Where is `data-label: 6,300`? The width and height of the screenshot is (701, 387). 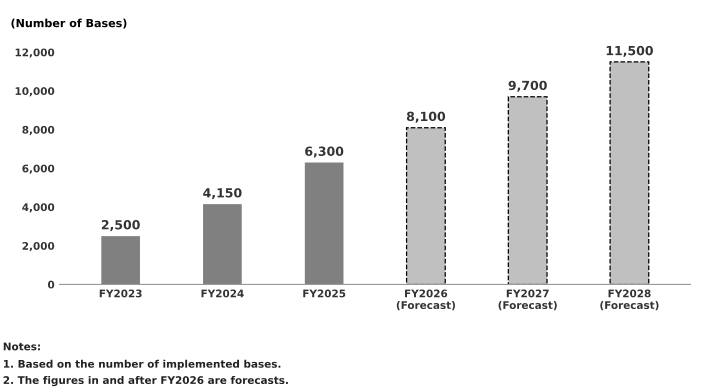 data-label: 6,300 is located at coordinates (324, 152).